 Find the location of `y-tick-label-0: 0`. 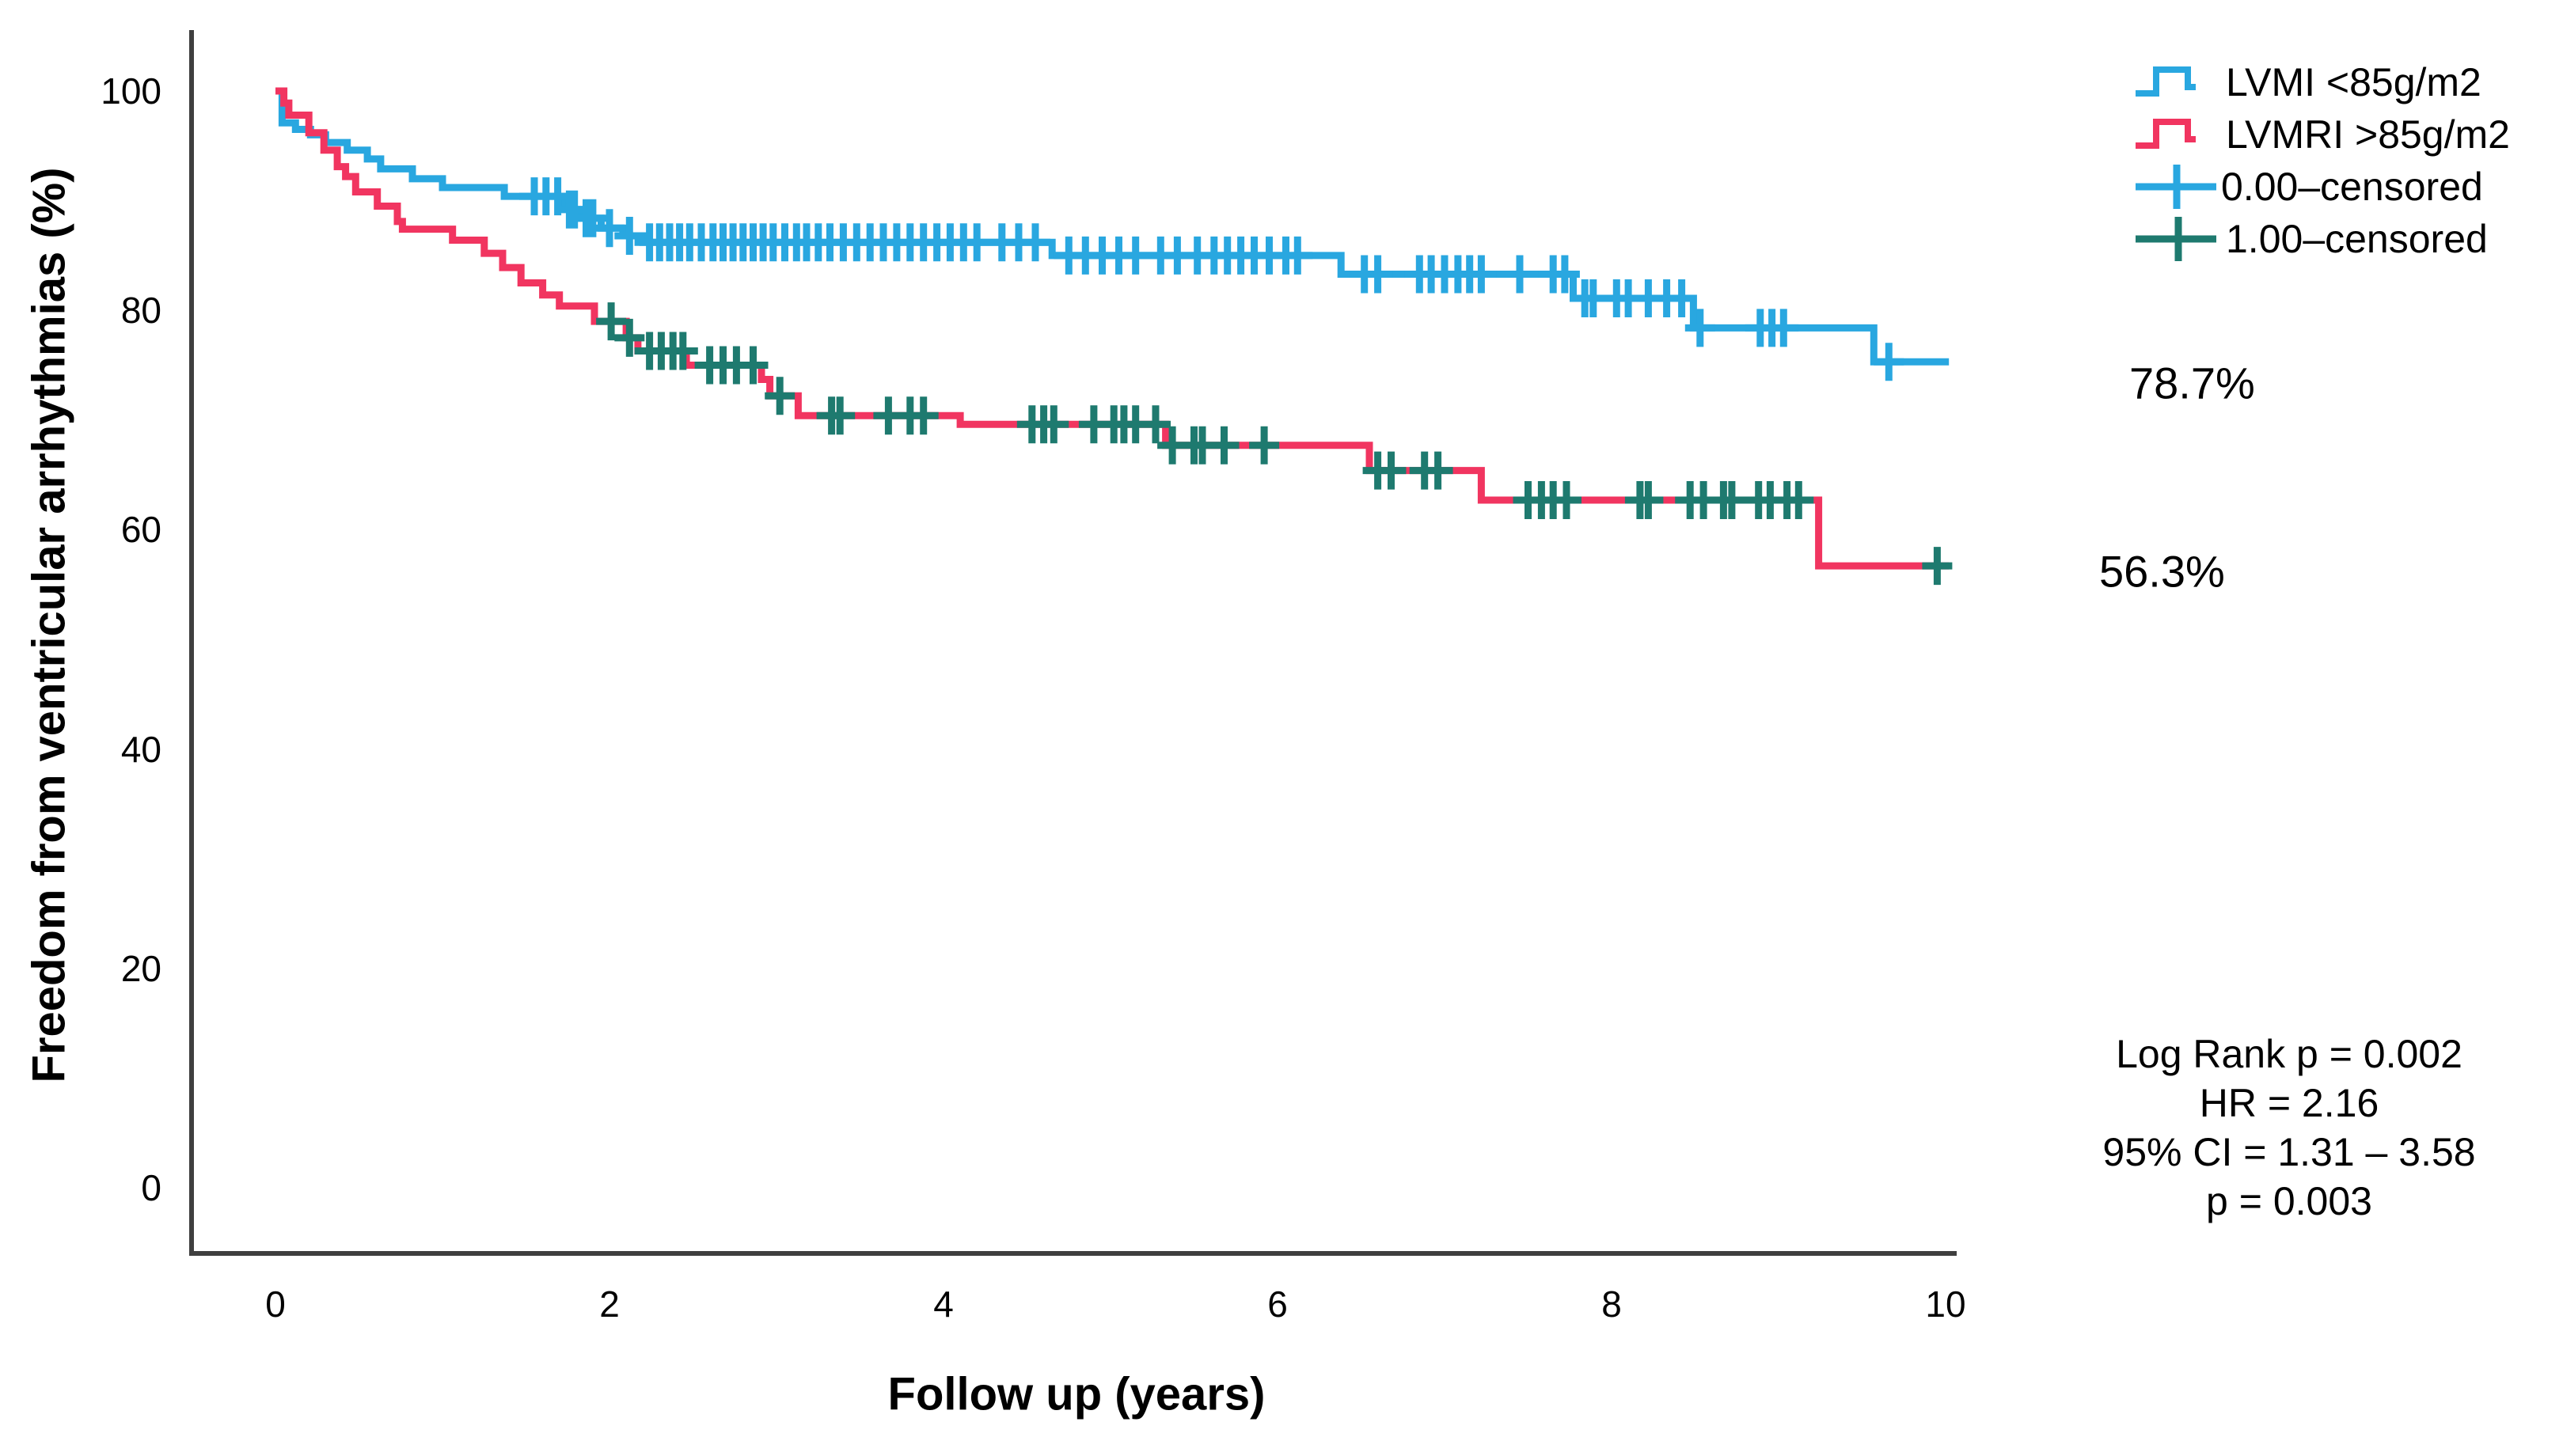

y-tick-label-0: 0 is located at coordinates (151, 1187).